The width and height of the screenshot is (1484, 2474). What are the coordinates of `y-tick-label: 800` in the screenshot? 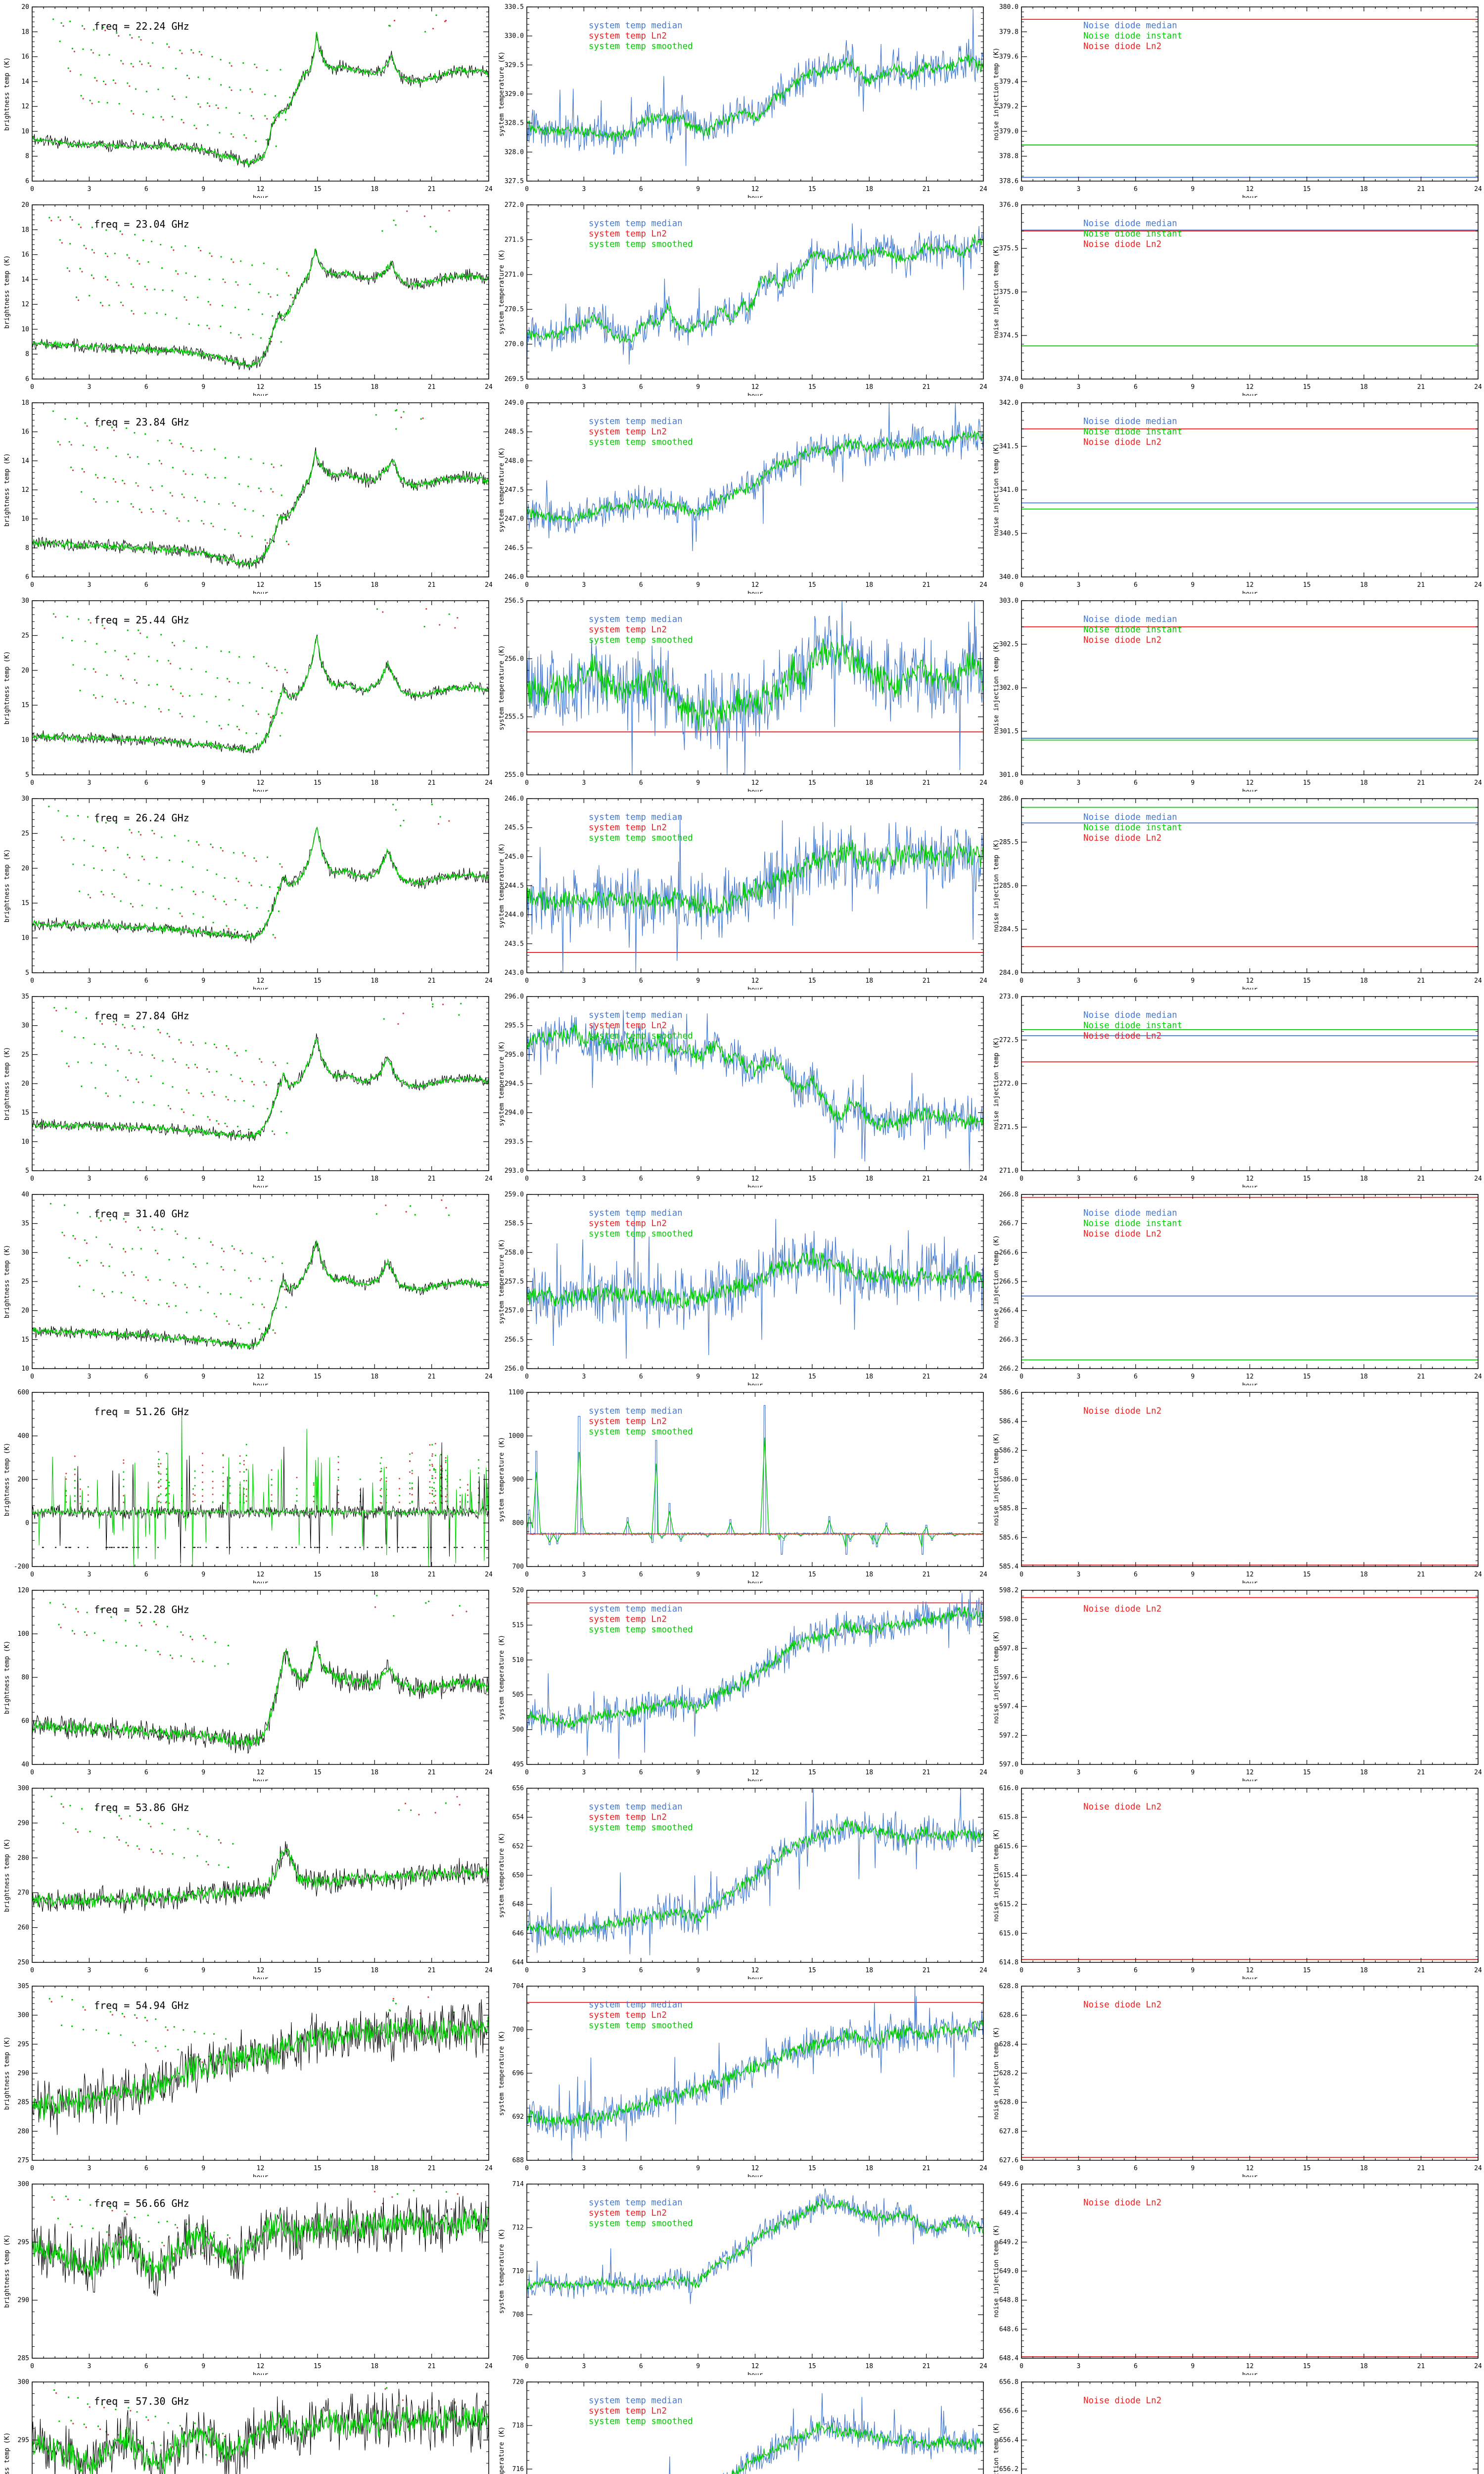 It's located at (518, 1524).